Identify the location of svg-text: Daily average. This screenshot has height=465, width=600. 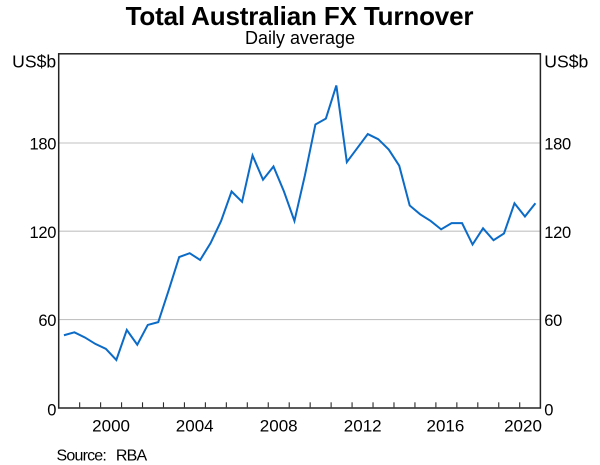
(300, 38).